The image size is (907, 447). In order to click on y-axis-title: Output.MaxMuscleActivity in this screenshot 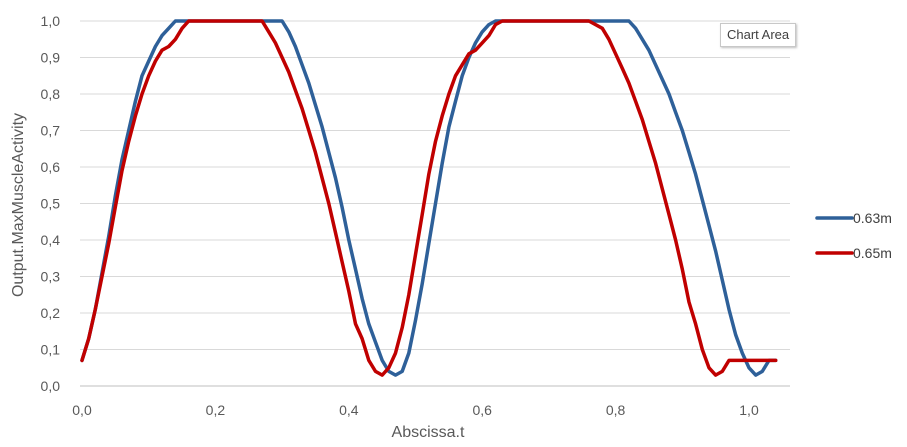, I will do `click(18, 205)`.